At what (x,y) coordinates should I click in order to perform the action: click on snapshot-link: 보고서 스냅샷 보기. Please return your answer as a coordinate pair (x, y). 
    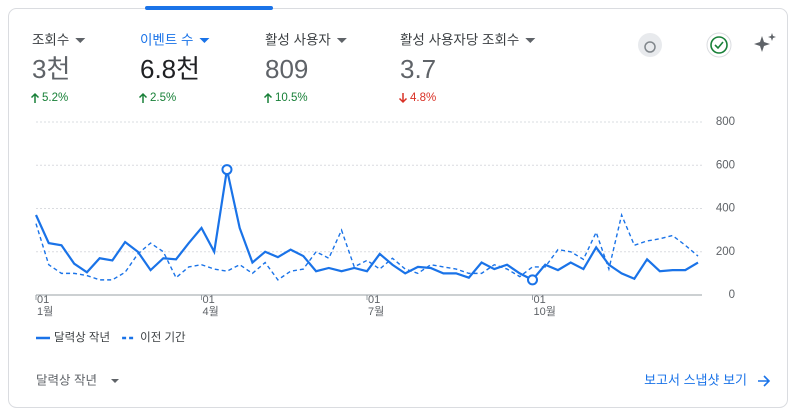
    Looking at the image, I should click on (707, 379).